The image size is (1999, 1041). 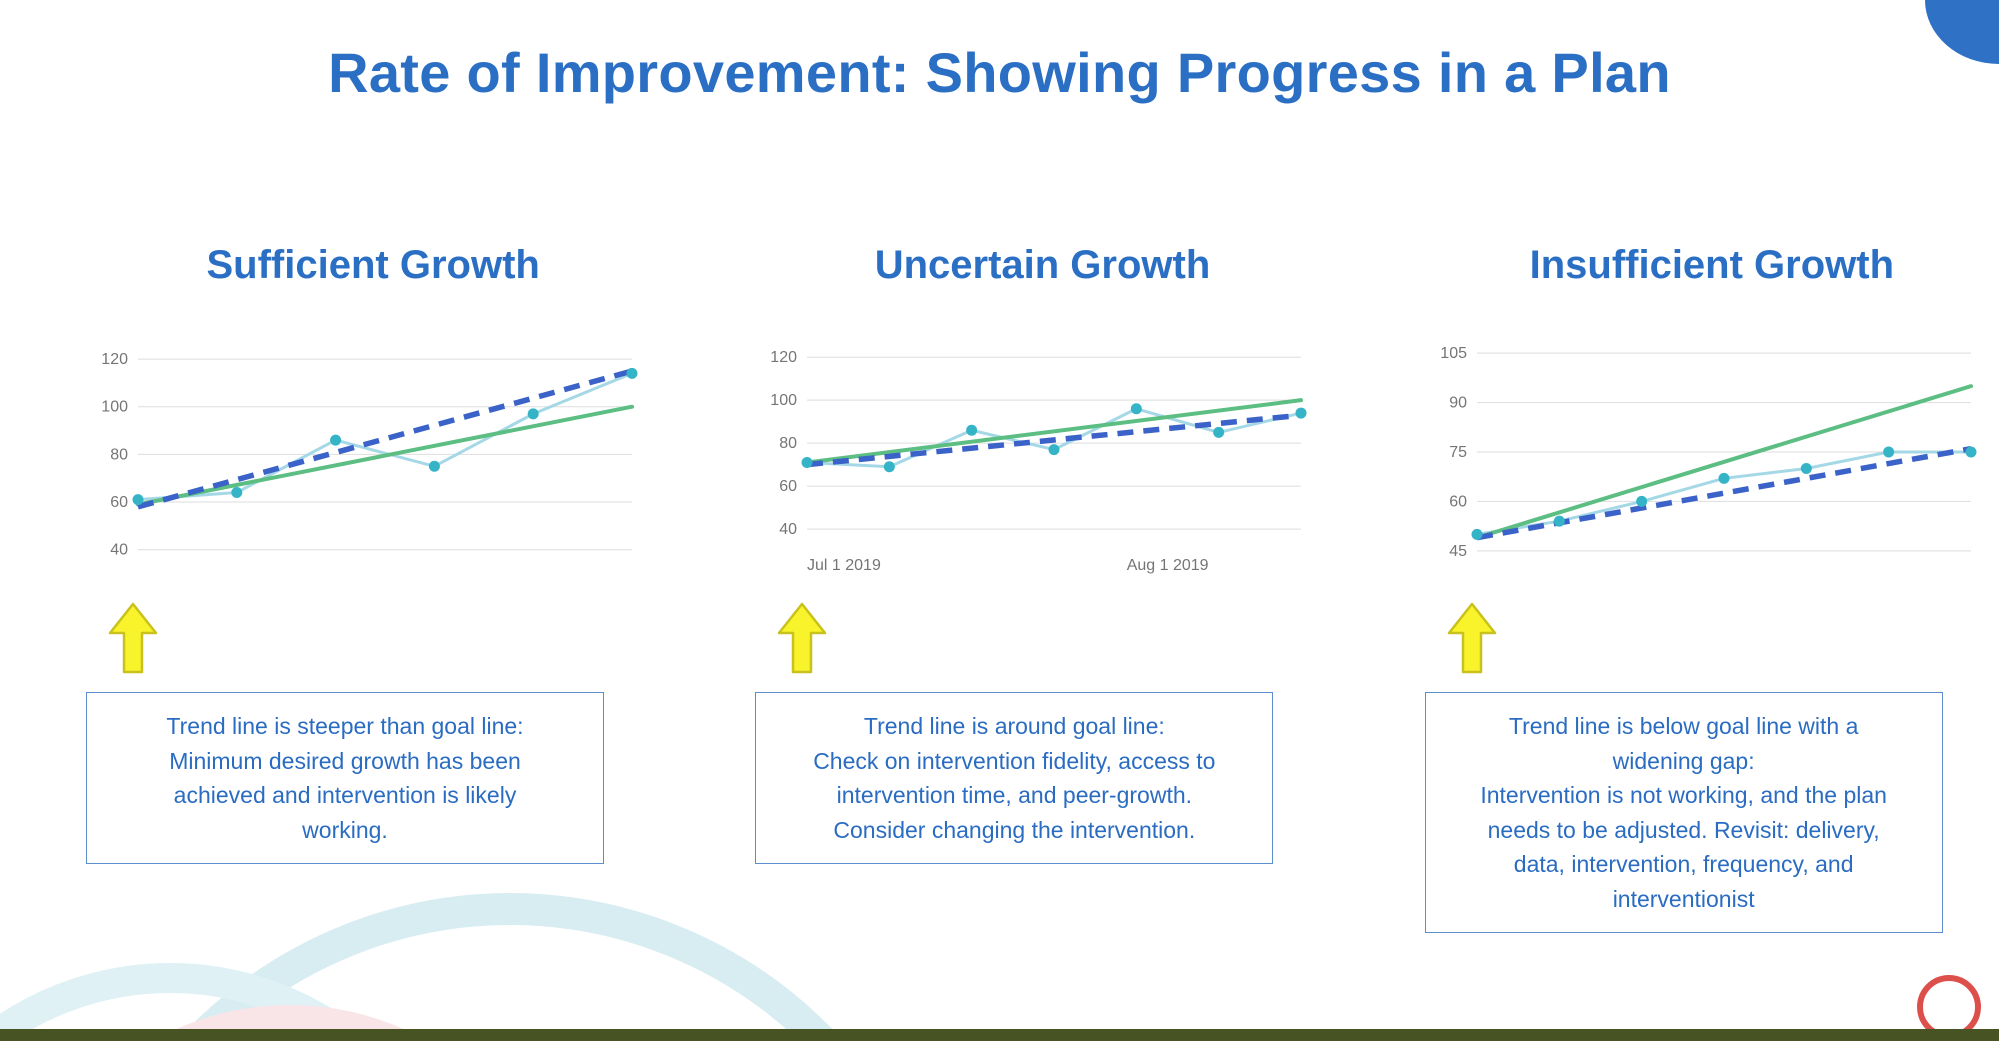 I want to click on chart-sufficient-growth: 40 60 80 100 120, so click(x=366, y=453).